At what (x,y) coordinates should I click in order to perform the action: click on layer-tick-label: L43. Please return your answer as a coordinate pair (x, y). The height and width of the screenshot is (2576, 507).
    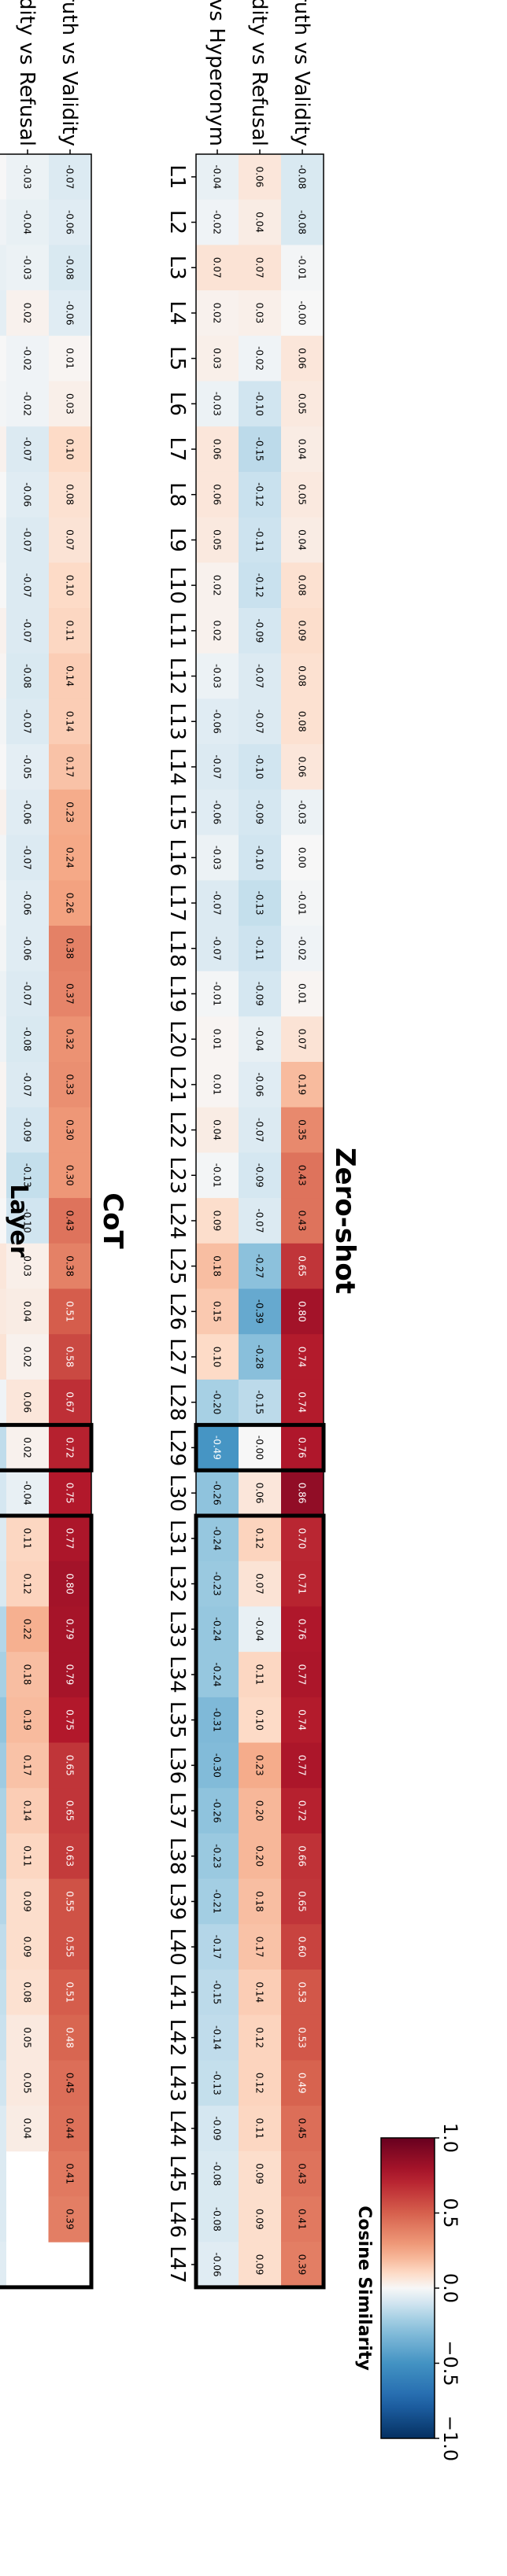
    Looking at the image, I should click on (177, 2083).